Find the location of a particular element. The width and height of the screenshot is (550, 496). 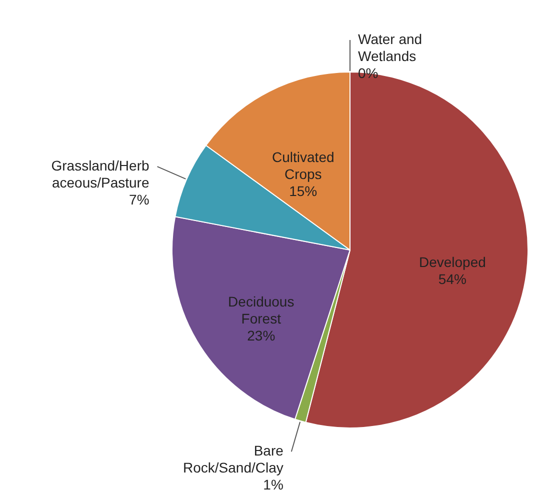

data-label: 15% is located at coordinates (303, 191).